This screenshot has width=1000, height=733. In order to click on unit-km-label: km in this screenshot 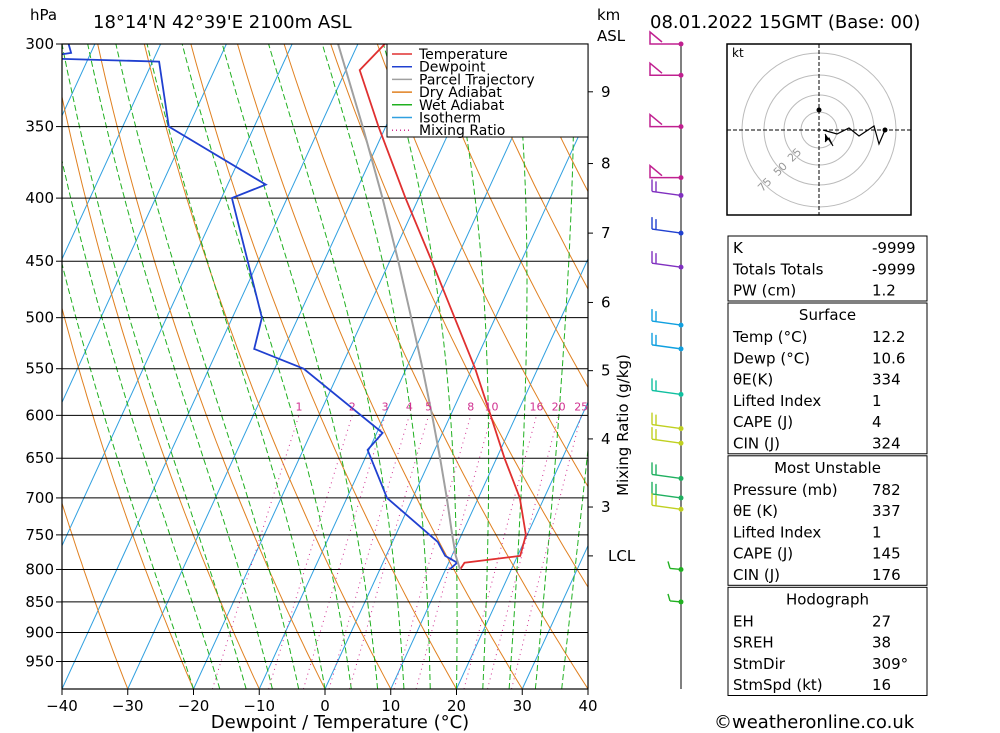, I will do `click(608, 15)`.